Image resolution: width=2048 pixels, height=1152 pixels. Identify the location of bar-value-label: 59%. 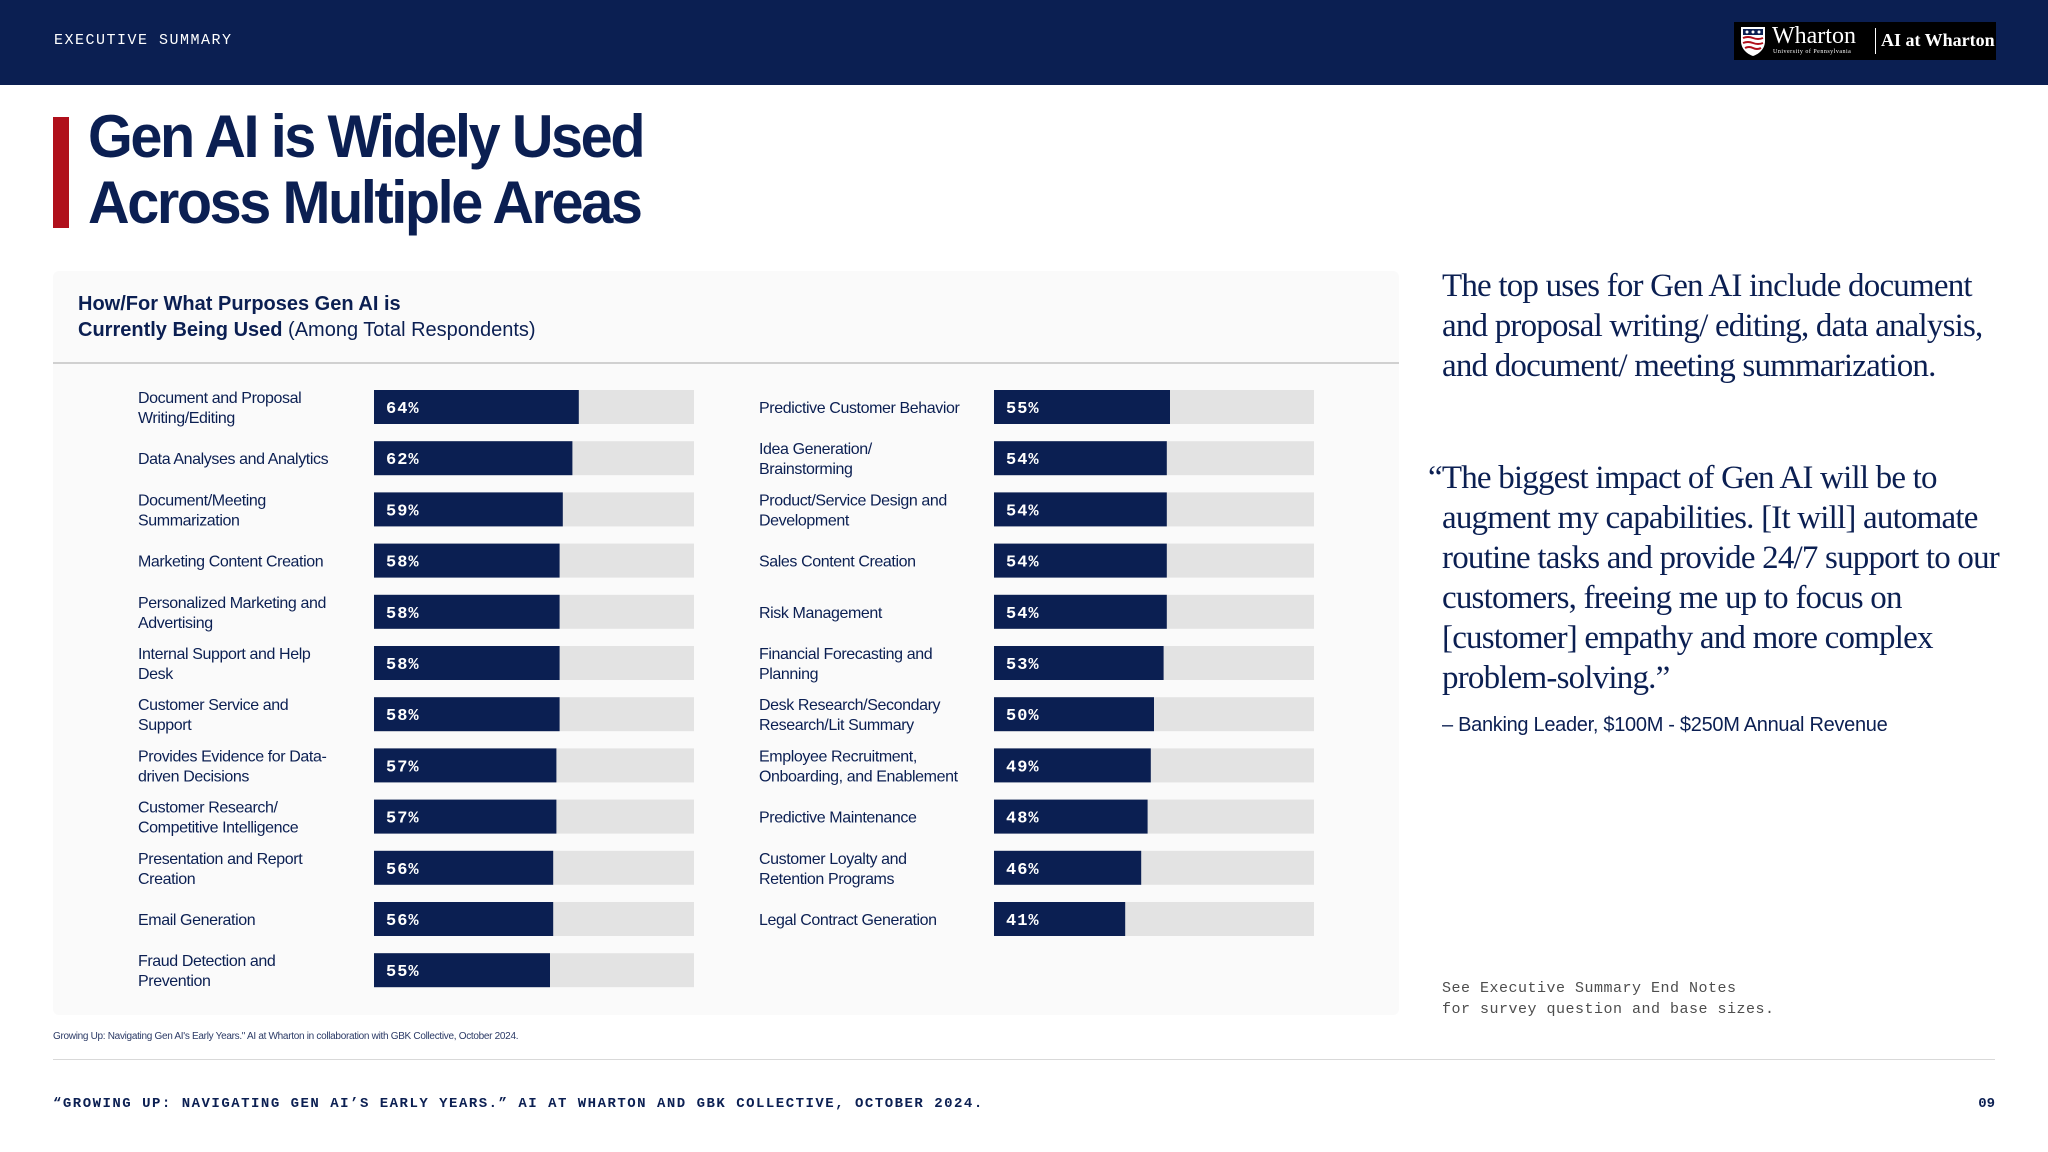
(403, 511).